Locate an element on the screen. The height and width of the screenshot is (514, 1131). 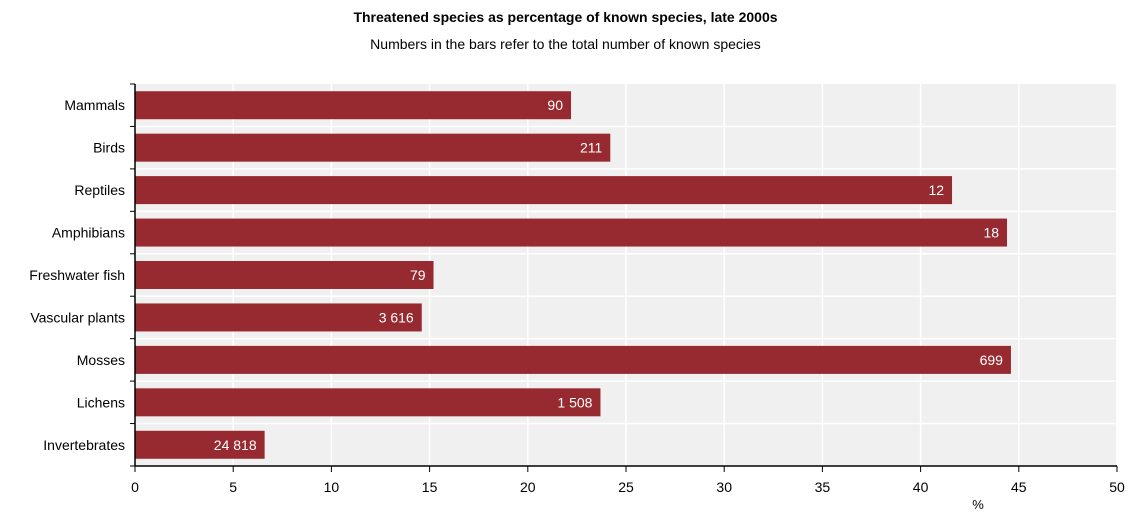
x-tick-label: 35 is located at coordinates (823, 487).